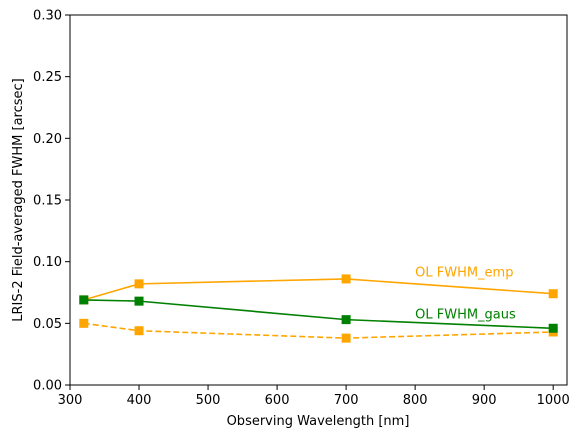 This screenshot has width=580, height=438. What do you see at coordinates (553, 400) in the screenshot?
I see `x-tick-label: 1000` at bounding box center [553, 400].